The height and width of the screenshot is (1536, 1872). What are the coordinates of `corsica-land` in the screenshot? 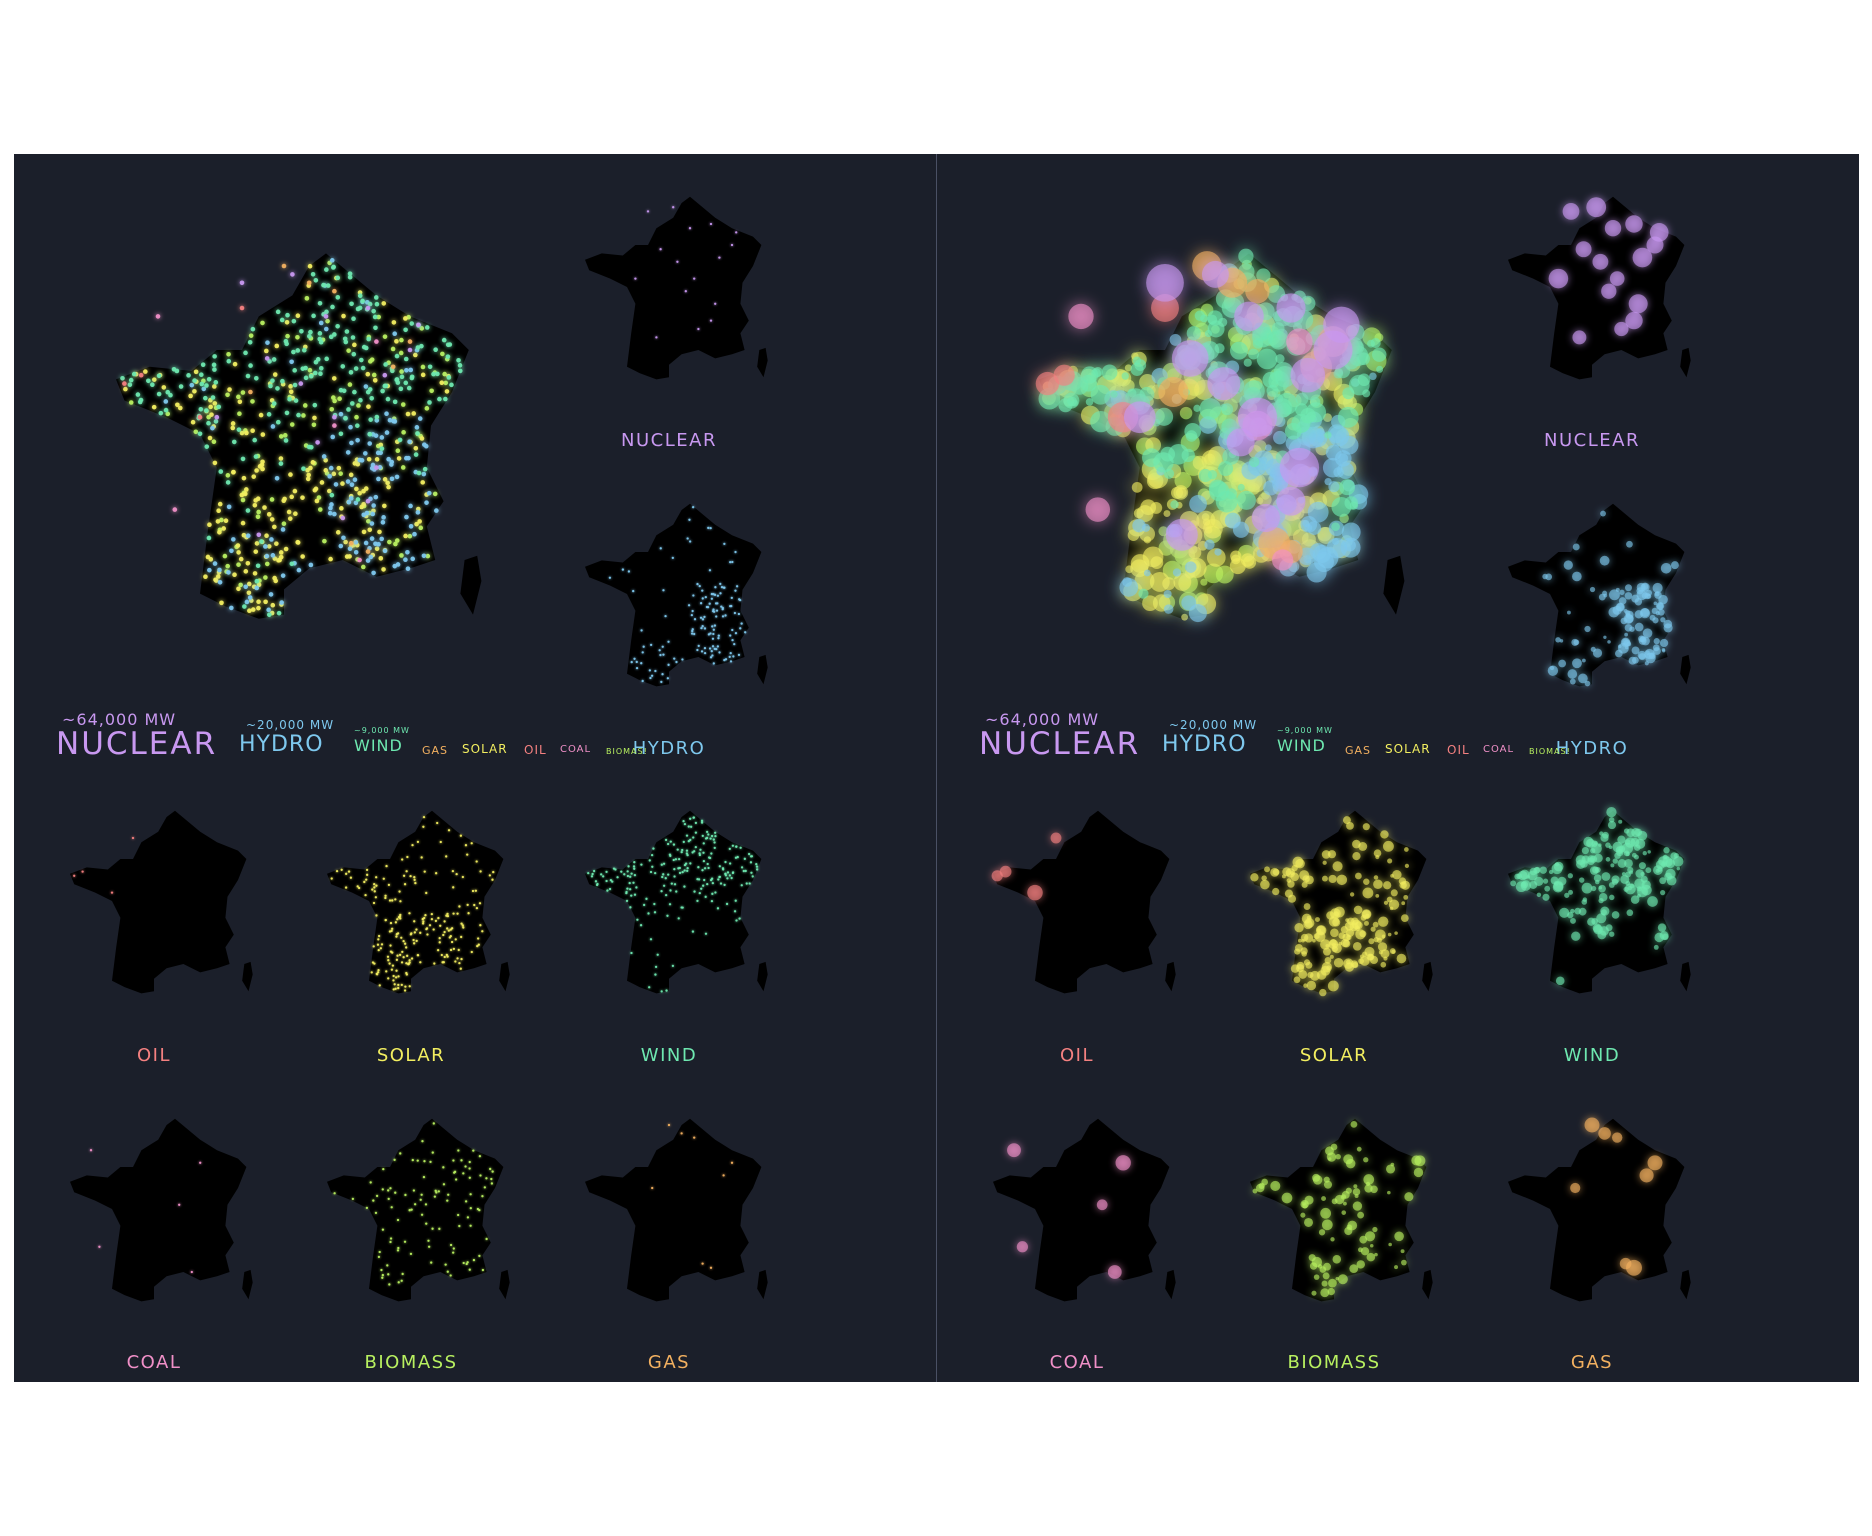 It's located at (762, 976).